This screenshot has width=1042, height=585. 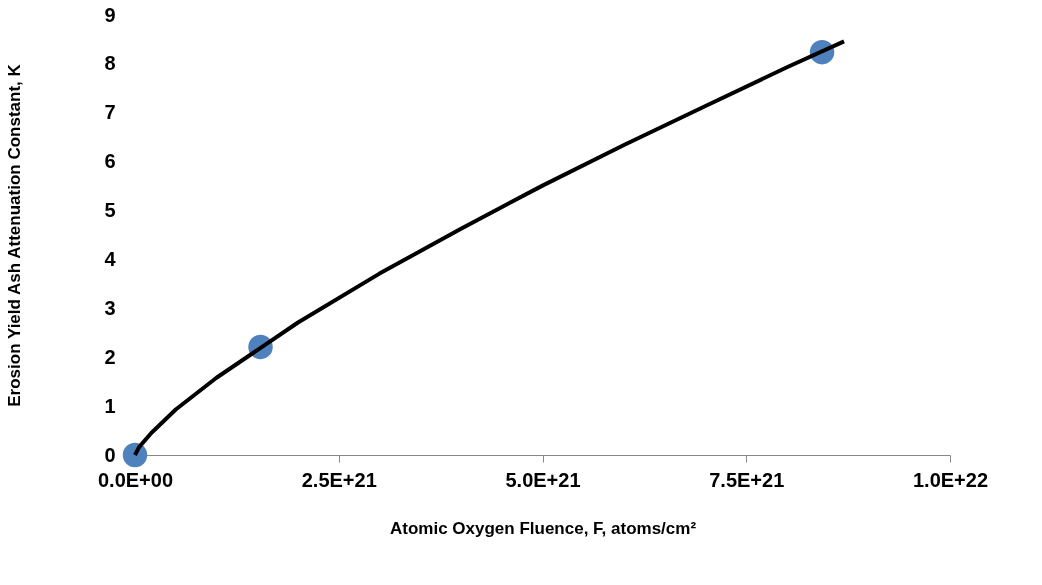 I want to click on y-tick-label: 9, so click(x=110, y=14).